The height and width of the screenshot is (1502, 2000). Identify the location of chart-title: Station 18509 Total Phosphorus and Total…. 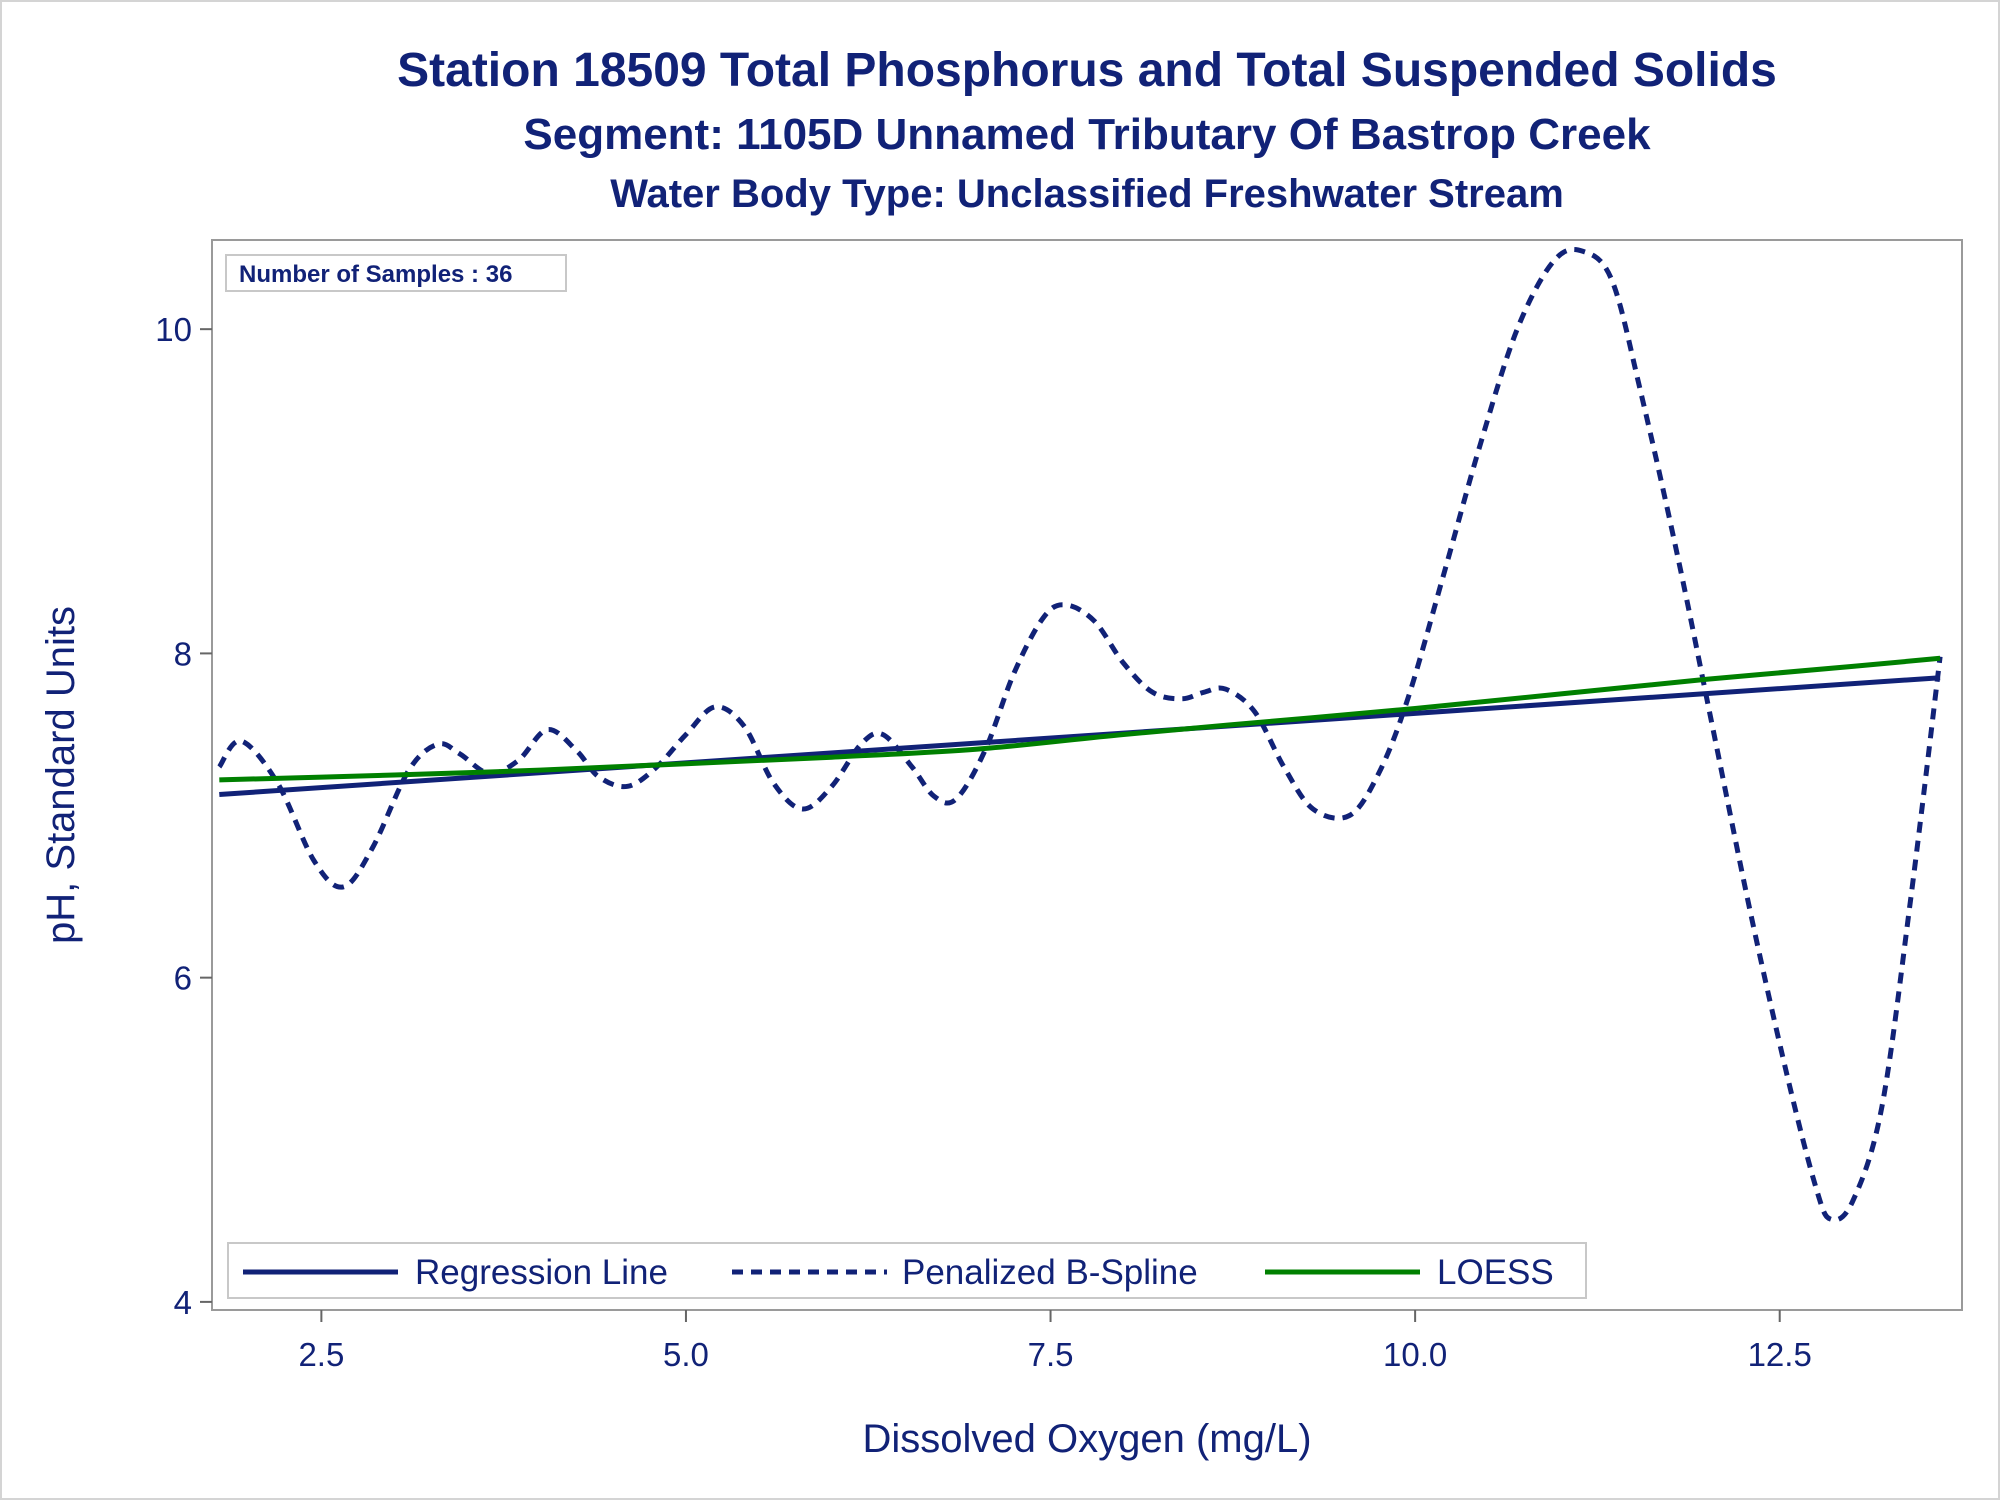
(1087, 70).